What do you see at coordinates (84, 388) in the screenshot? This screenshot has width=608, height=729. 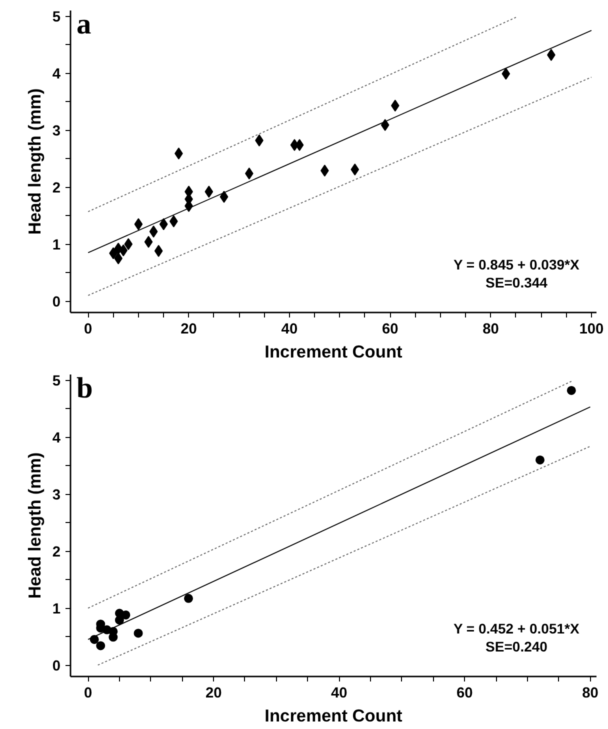 I see `chart-title: b` at bounding box center [84, 388].